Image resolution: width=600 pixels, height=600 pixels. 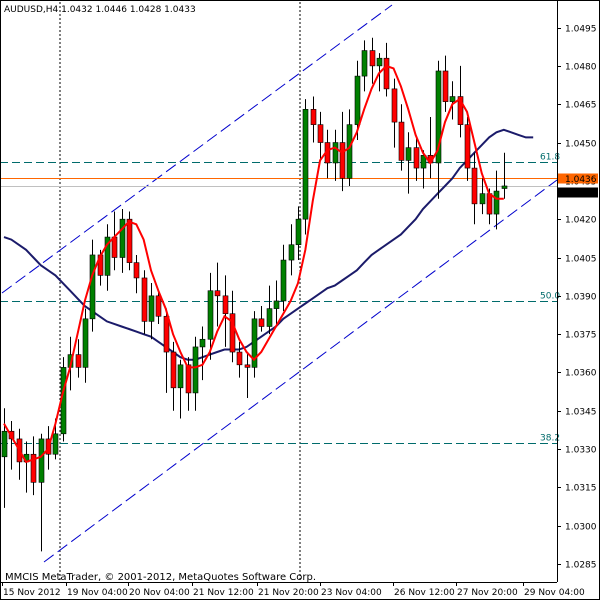 What do you see at coordinates (581, 451) in the screenshot?
I see `y-tick-label: 1.0330` at bounding box center [581, 451].